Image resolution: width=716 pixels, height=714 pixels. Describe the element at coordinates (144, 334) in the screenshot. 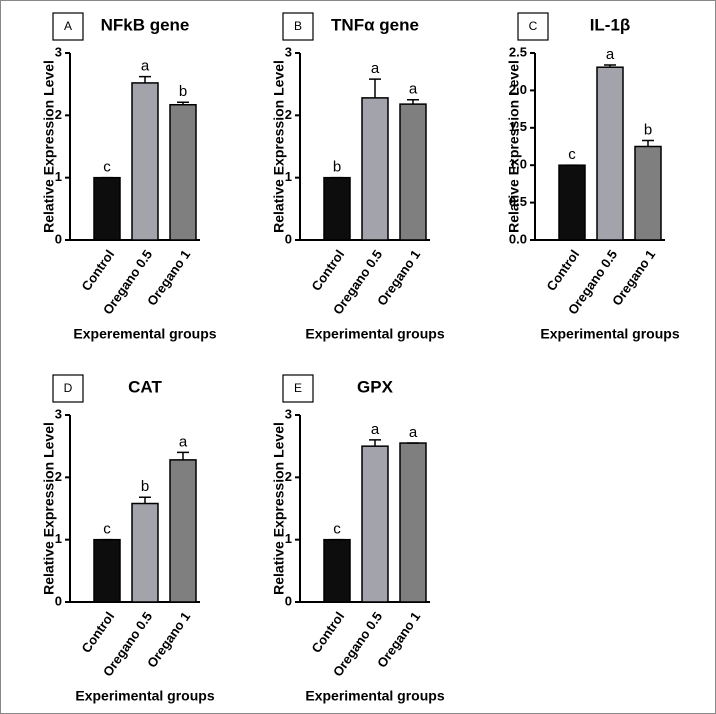

I see `x-axis-label: Experemental groups` at that location.